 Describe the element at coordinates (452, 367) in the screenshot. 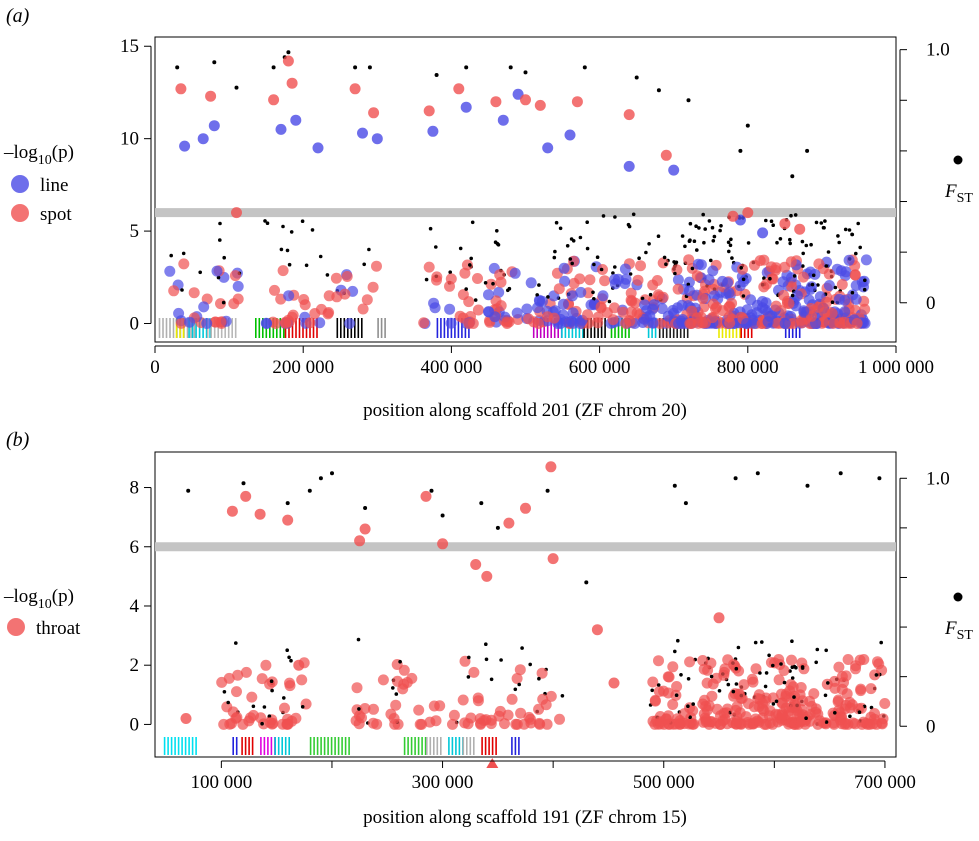

I see `x-tick-label: 400 000` at that location.